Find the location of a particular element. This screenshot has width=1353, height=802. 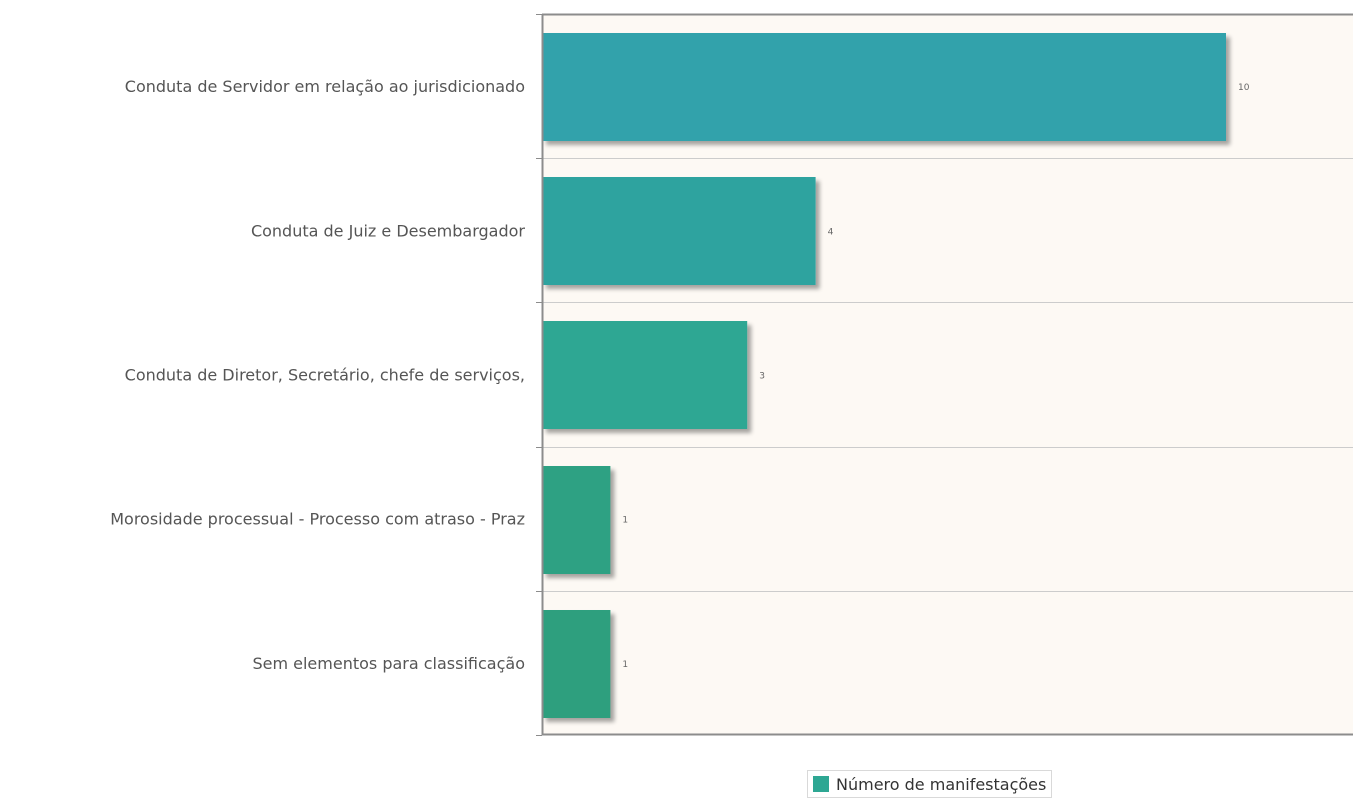

data-label: 3 is located at coordinates (762, 377).